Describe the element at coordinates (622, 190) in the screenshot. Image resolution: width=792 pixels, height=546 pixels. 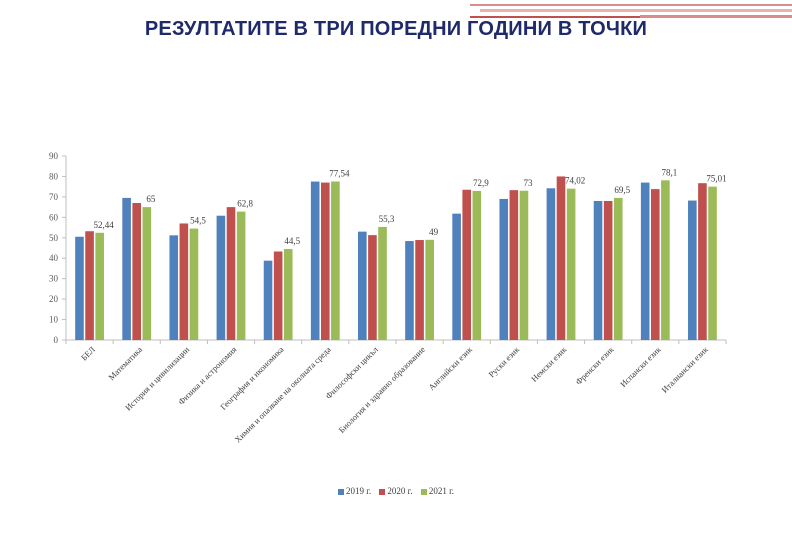
I see `data-label: 69,5` at that location.